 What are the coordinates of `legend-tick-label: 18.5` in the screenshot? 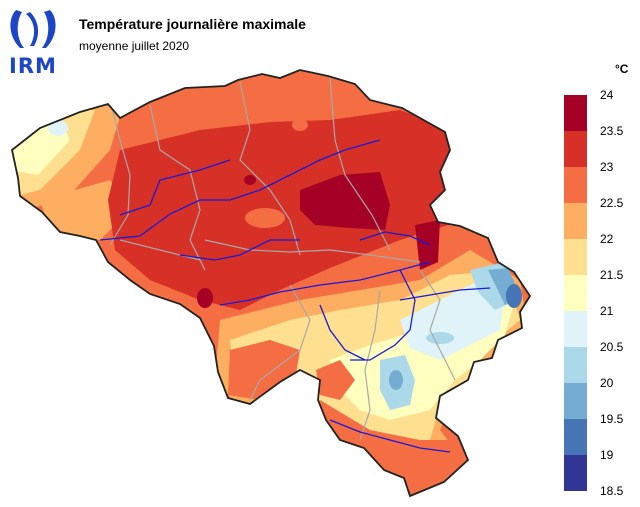 It's located at (612, 491).